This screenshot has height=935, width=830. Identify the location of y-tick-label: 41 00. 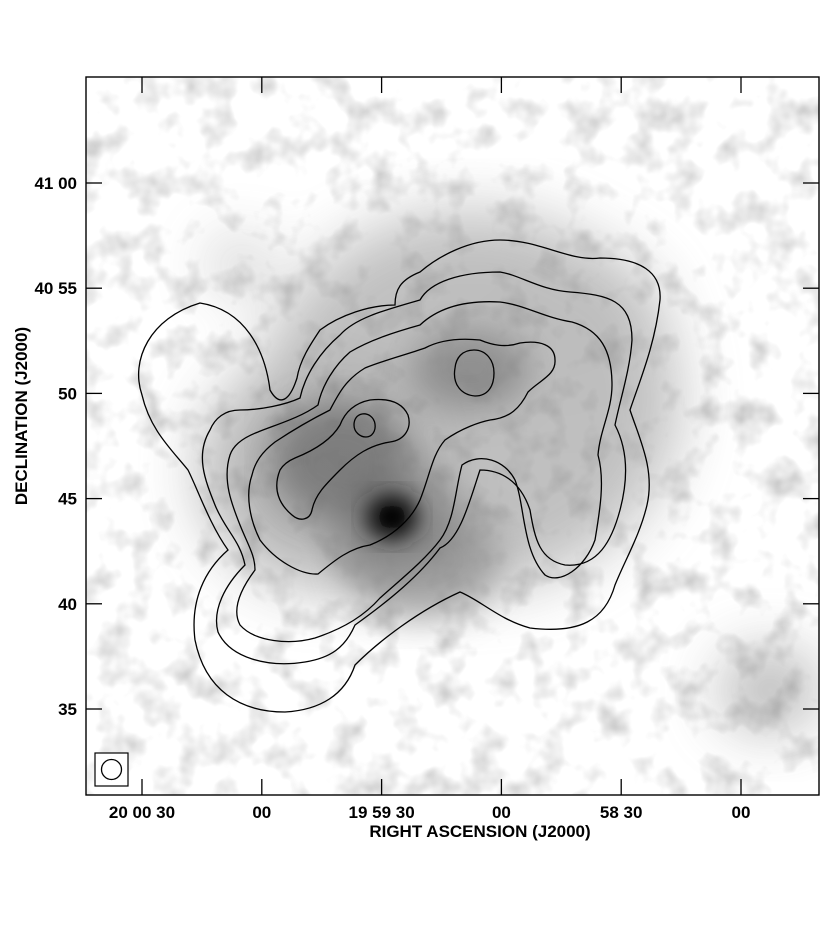
(55, 183).